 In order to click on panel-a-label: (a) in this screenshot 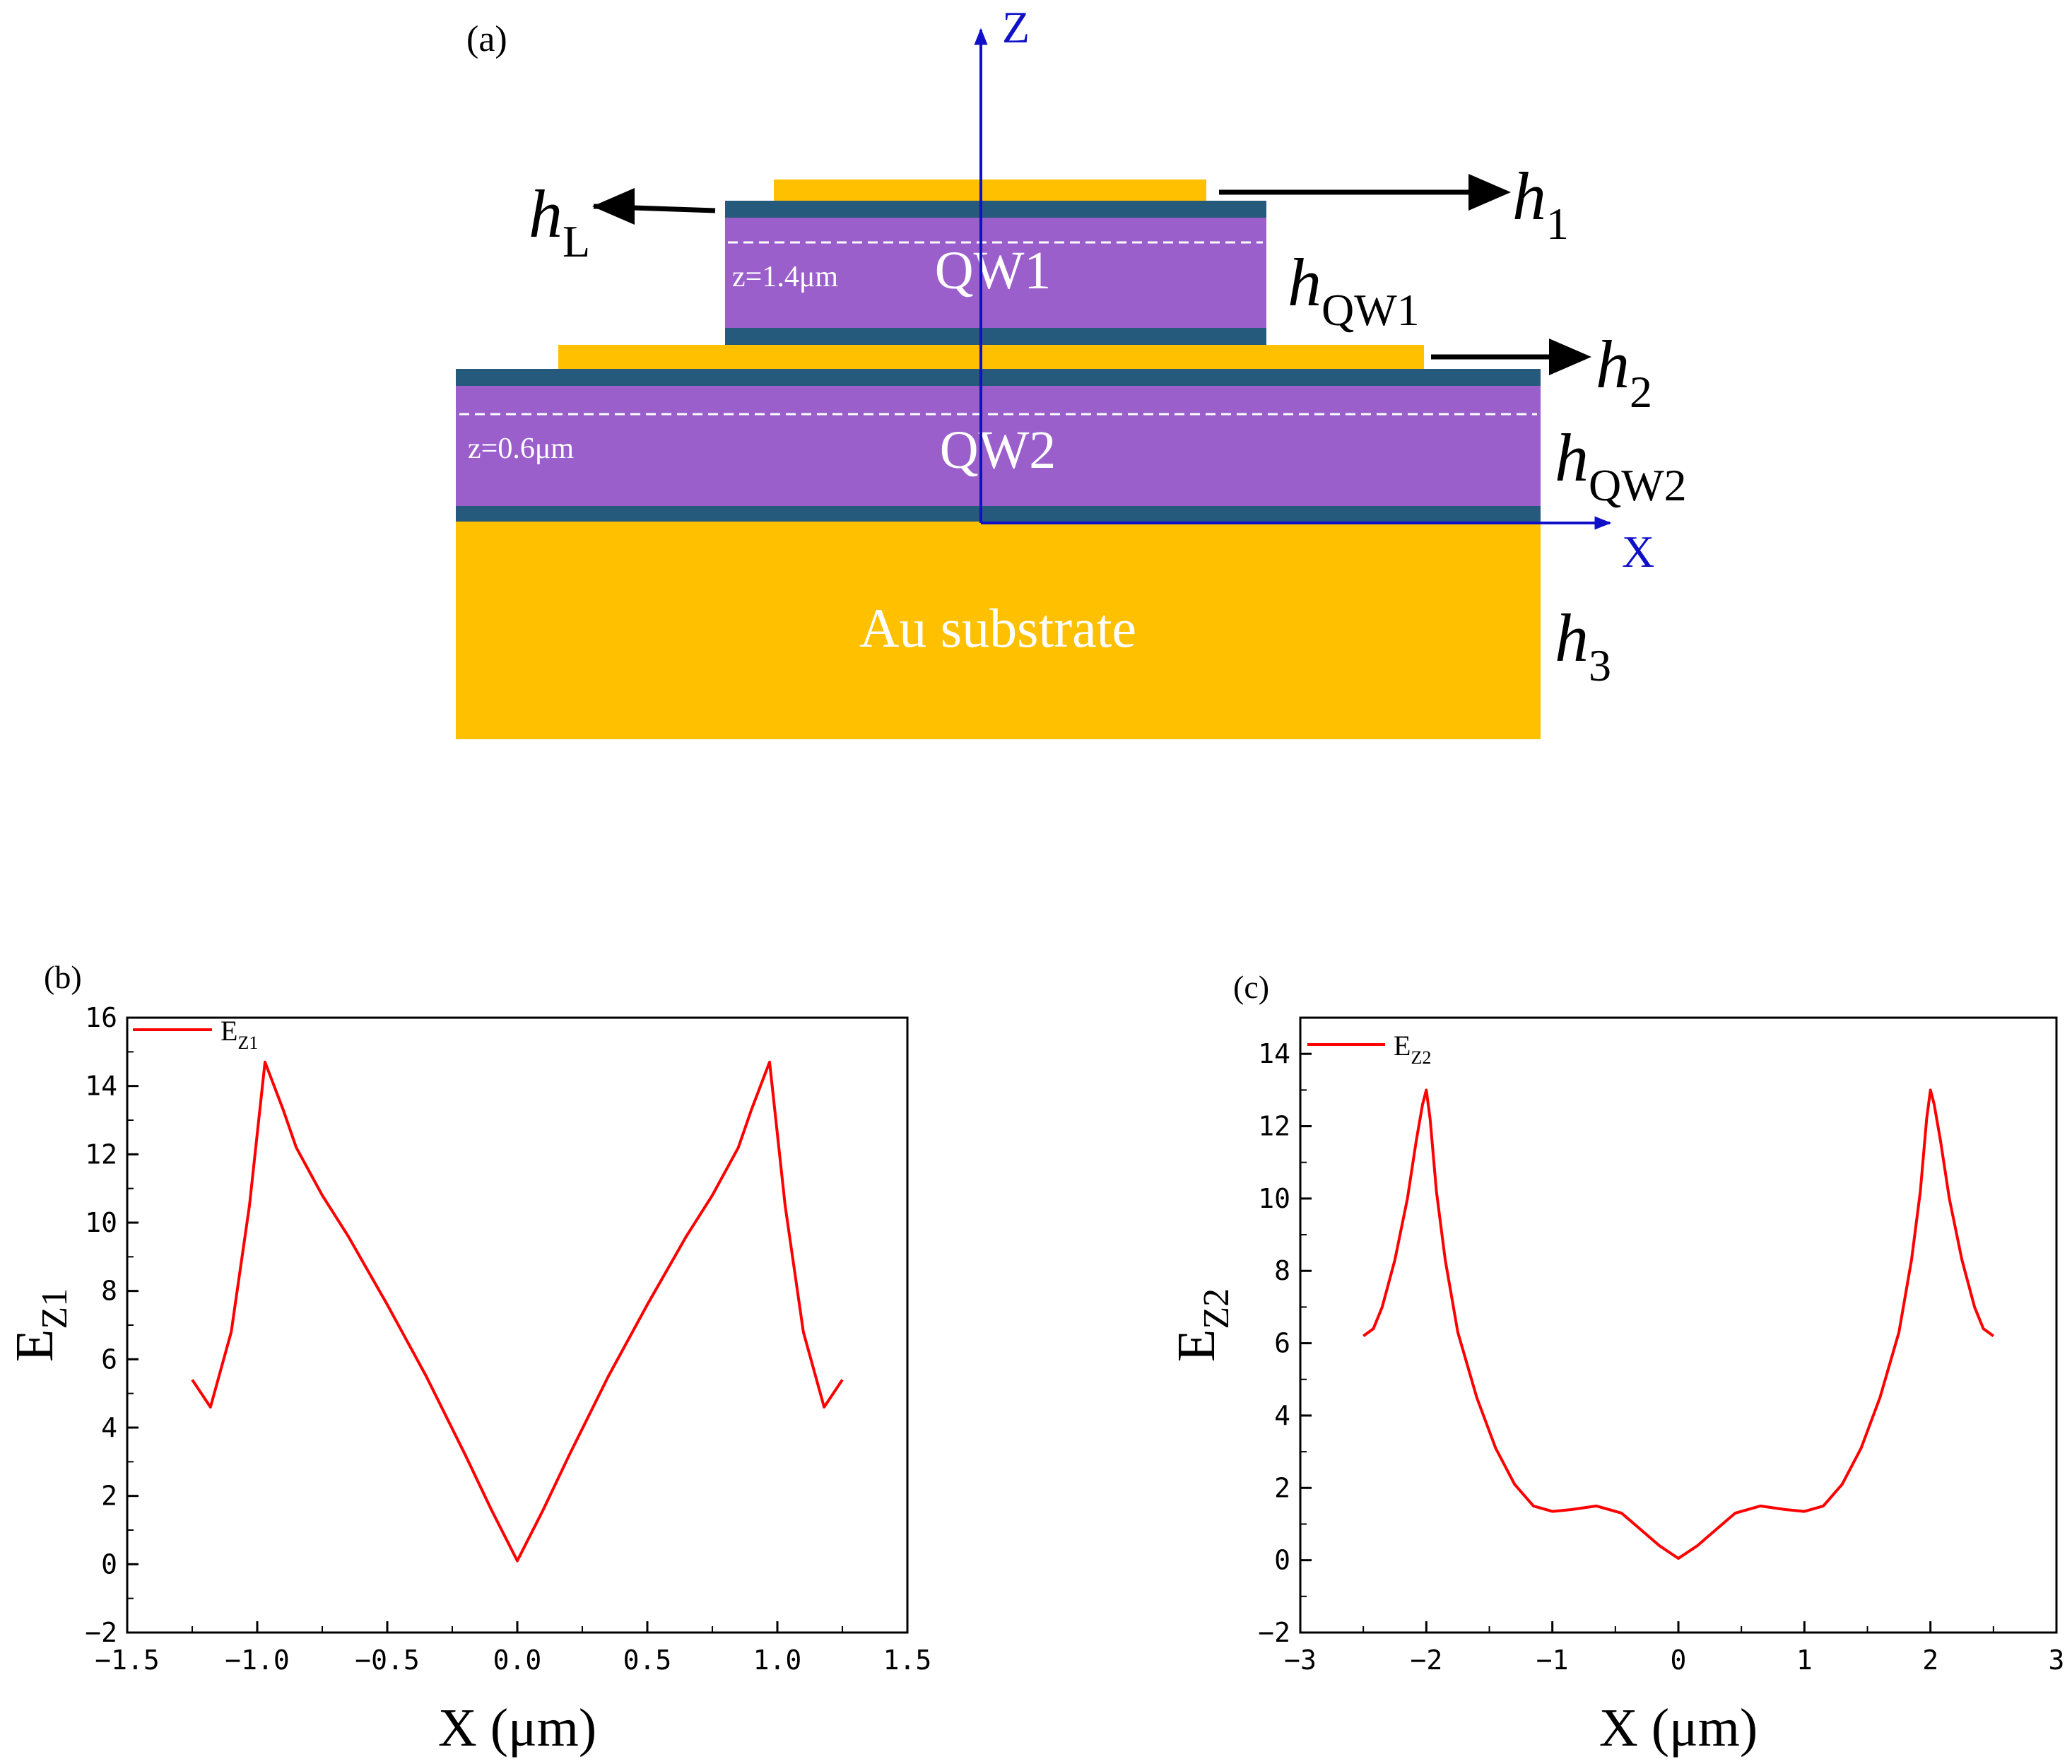, I will do `click(486, 39)`.